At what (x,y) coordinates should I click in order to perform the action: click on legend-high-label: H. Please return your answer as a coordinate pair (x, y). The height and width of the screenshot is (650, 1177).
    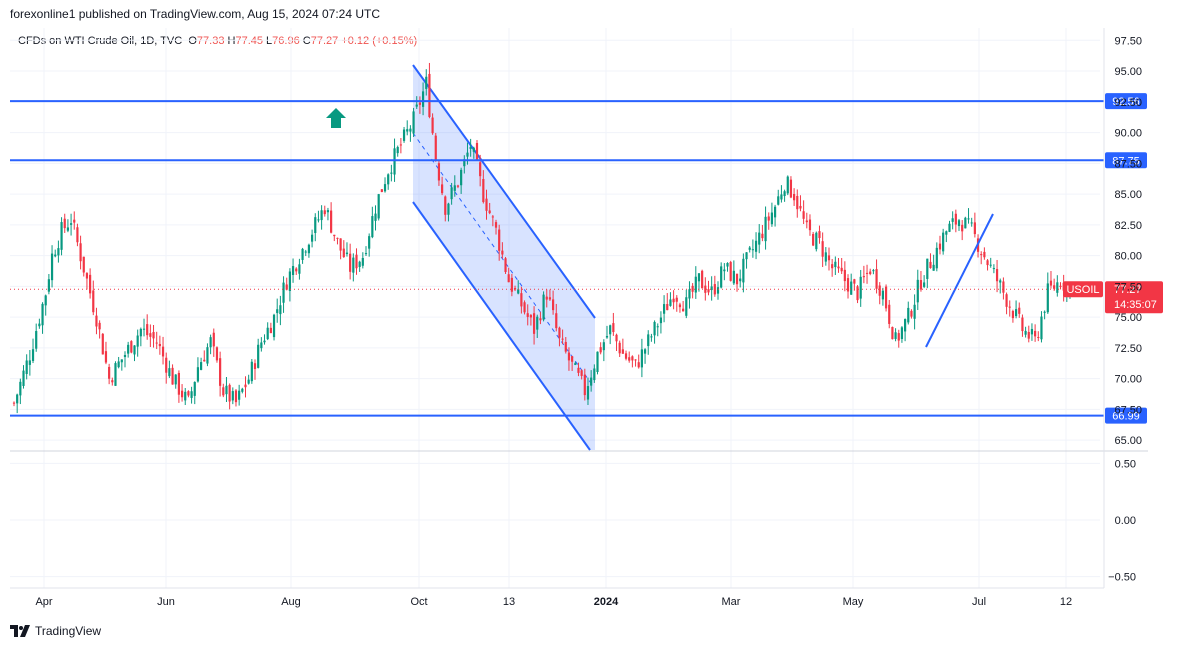
    Looking at the image, I should click on (231, 41).